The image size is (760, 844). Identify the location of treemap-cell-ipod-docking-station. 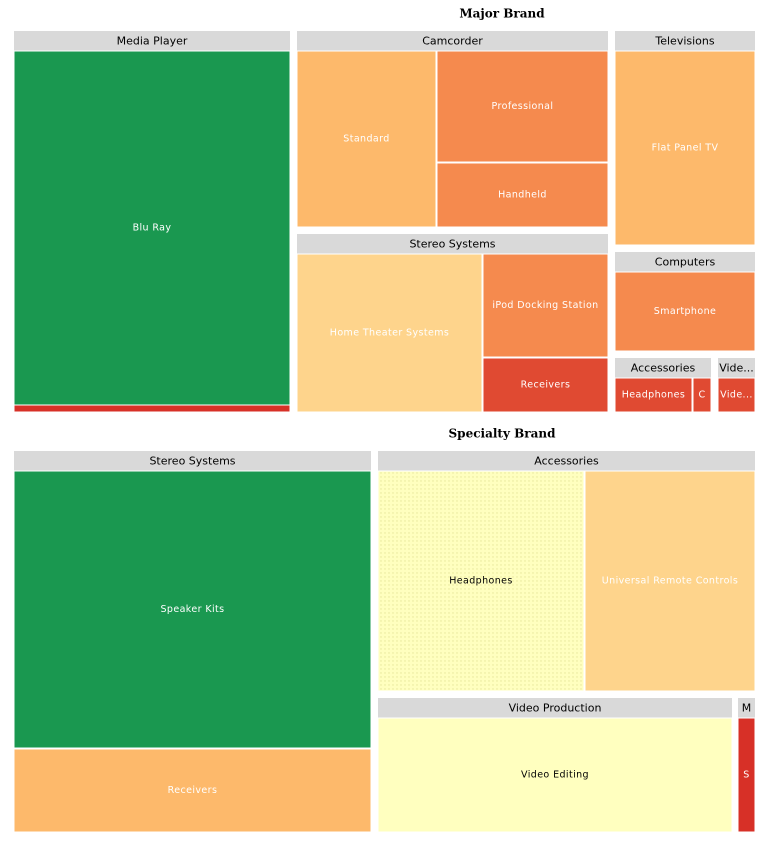
(545, 305).